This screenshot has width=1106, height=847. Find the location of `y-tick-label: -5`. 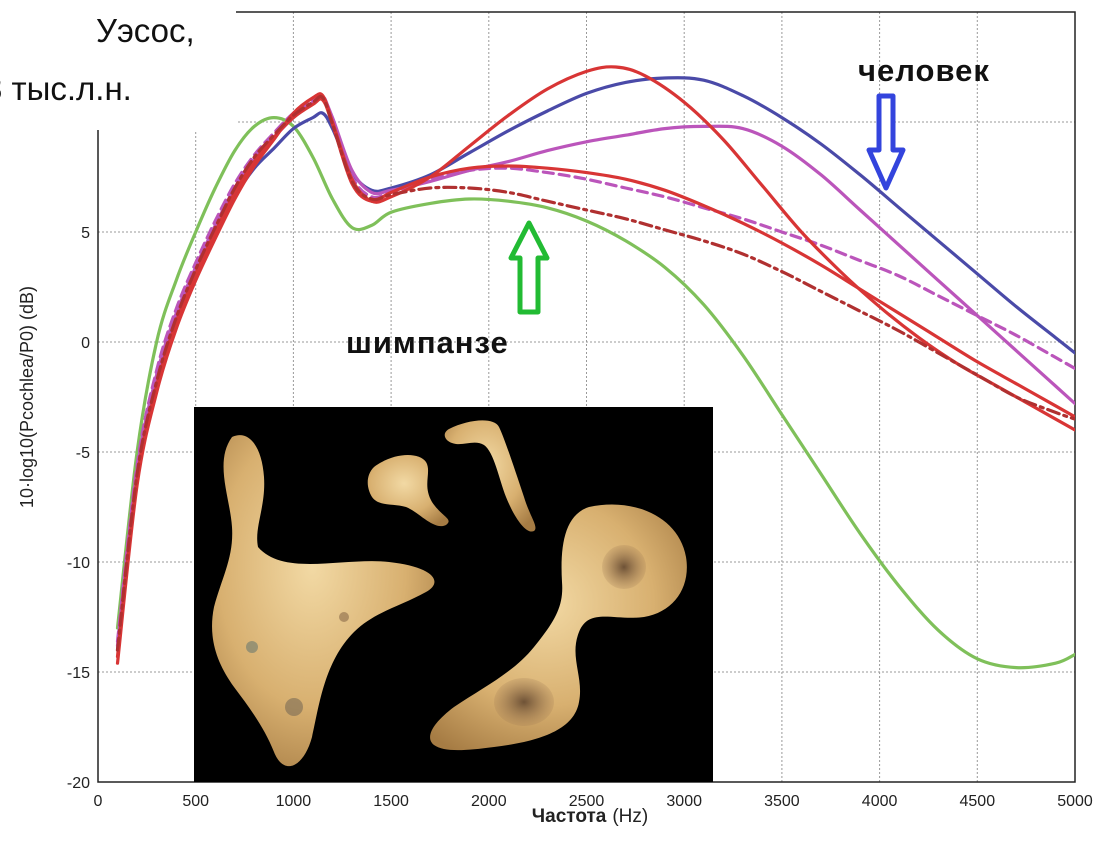

y-tick-label: -5 is located at coordinates (83, 453).